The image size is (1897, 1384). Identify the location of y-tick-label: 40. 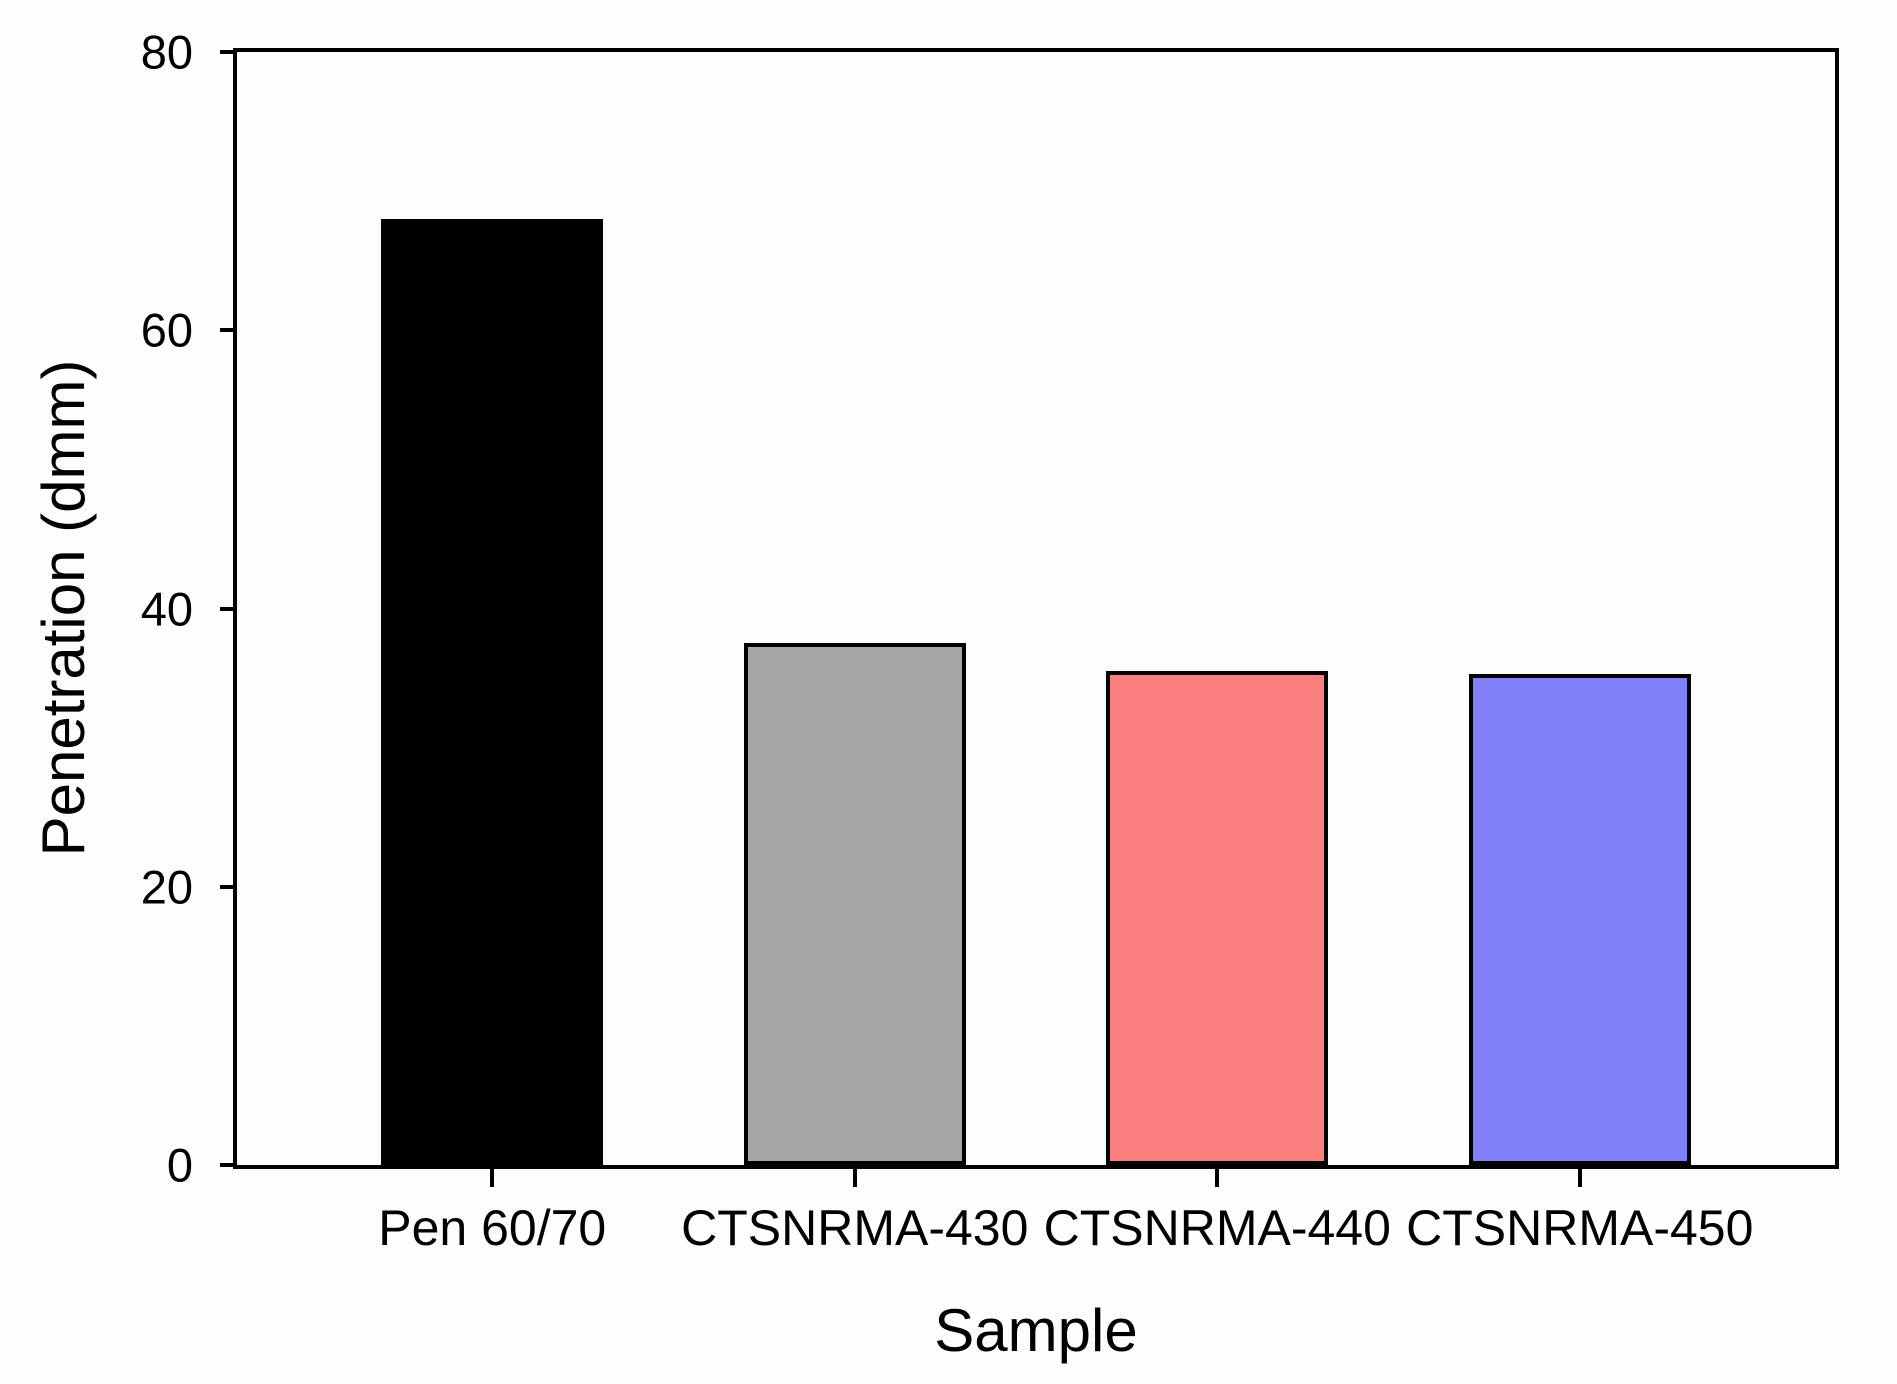
(166, 608).